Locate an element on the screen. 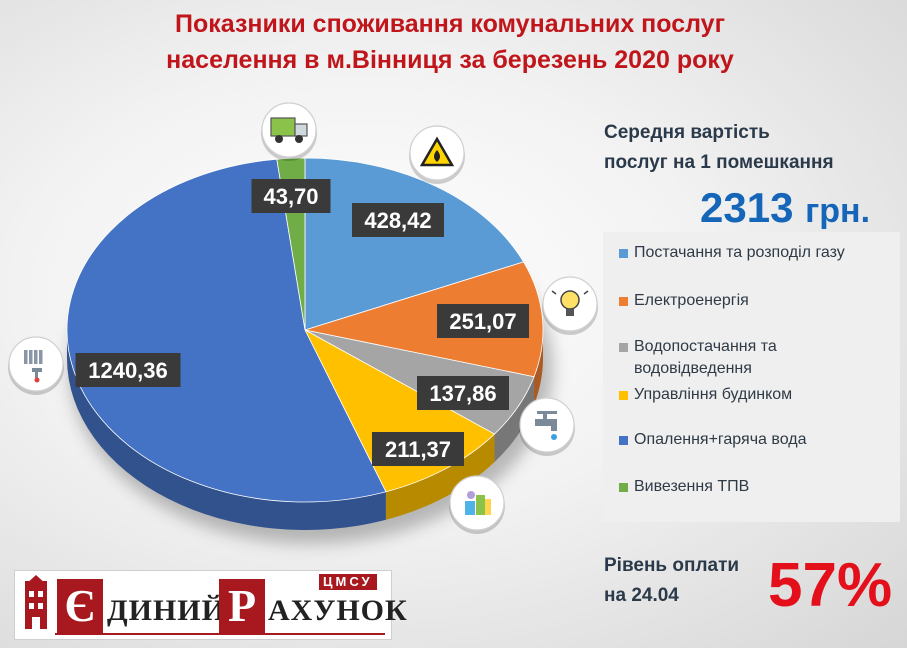 This screenshot has height=648, width=907. radiator-tap-icon is located at coordinates (36, 365).